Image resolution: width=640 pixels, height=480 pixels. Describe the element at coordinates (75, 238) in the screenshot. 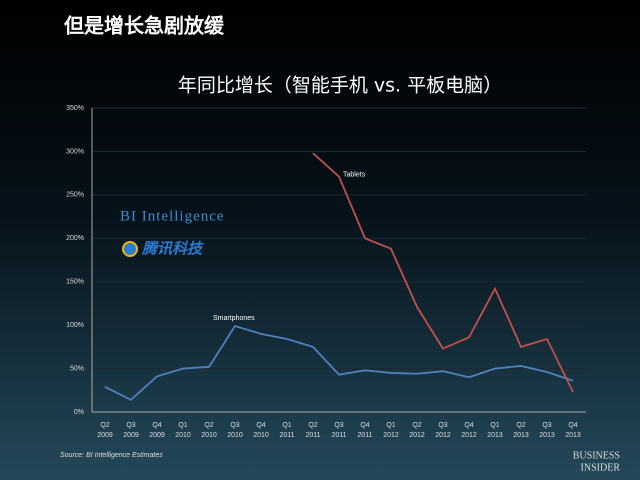

I see `y-tick-label: 200%` at that location.